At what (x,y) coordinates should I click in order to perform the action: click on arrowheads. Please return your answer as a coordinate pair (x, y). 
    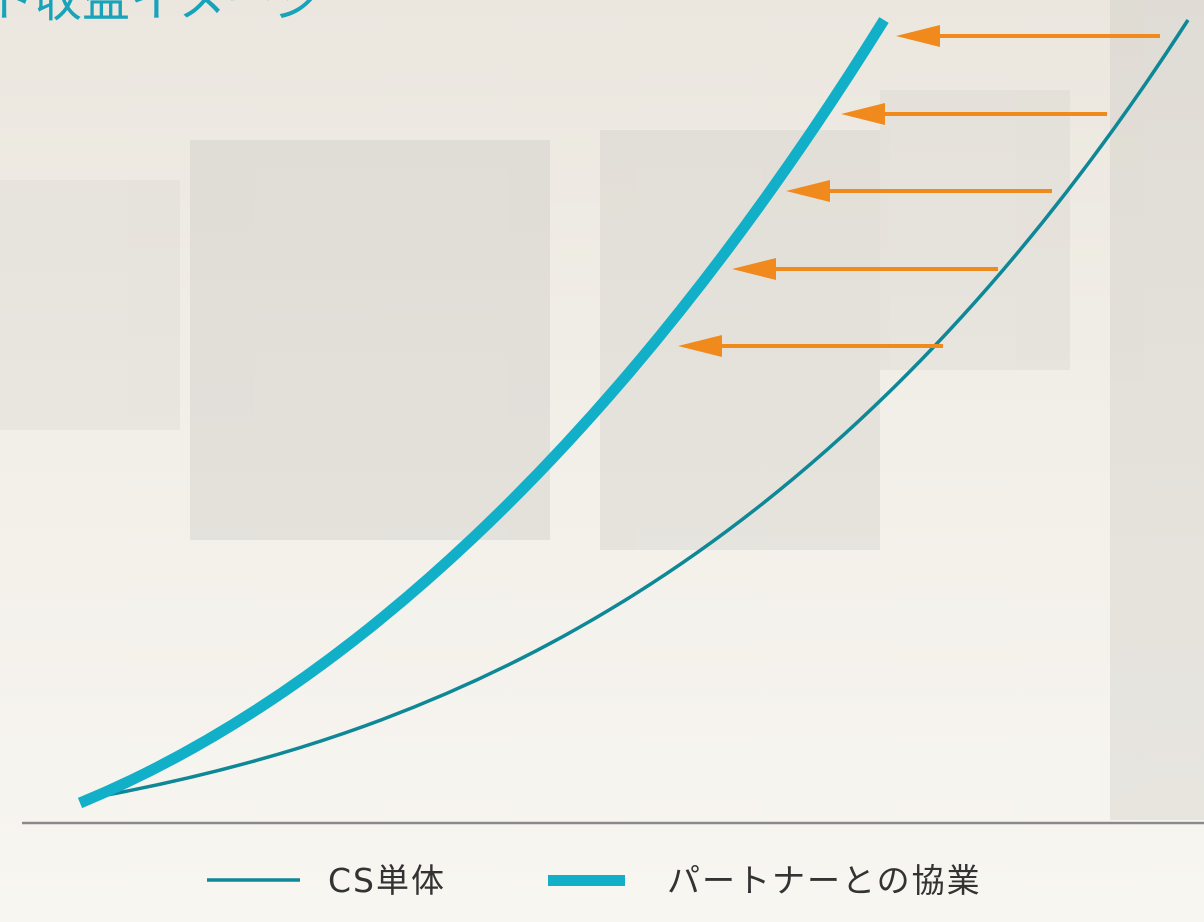
    Looking at the image, I should click on (809, 191).